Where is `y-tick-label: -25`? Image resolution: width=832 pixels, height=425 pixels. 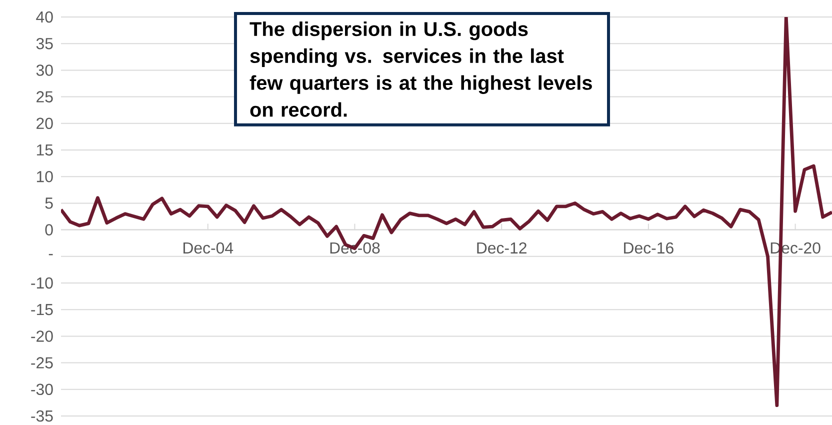
y-tick-label: -25 is located at coordinates (42, 362).